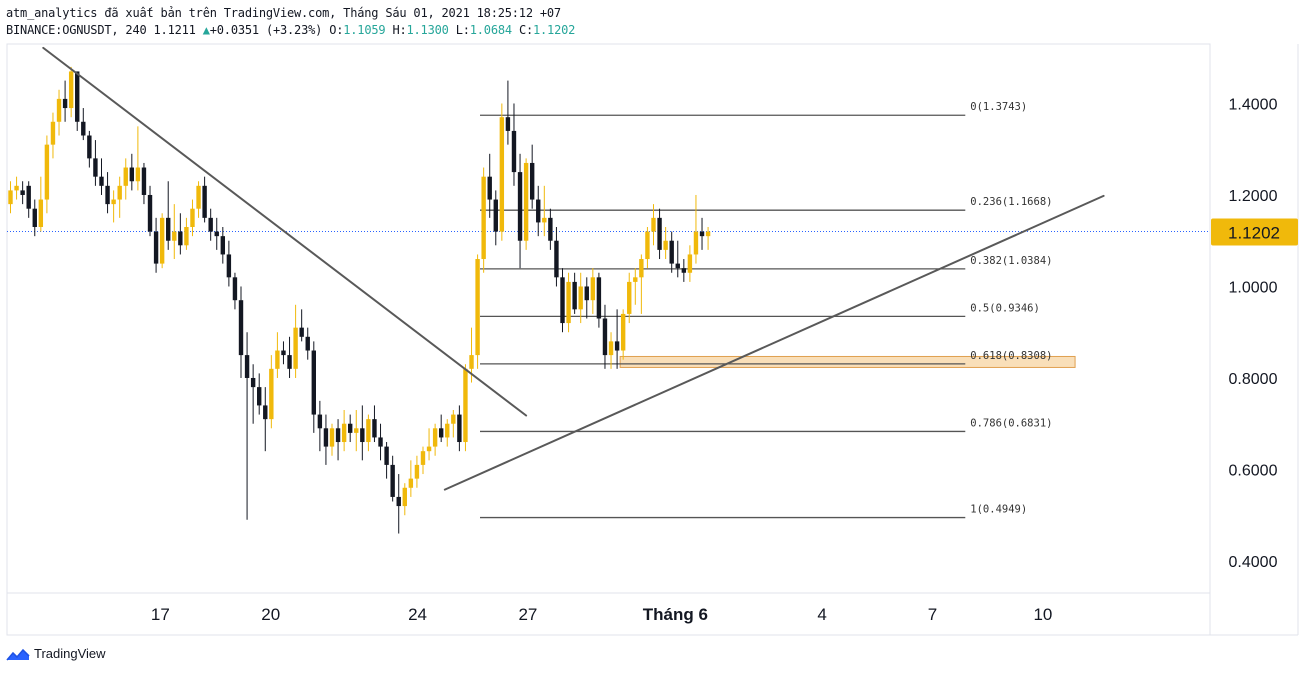 The width and height of the screenshot is (1305, 674). What do you see at coordinates (1253, 379) in the screenshot?
I see `y-tick-label: 0.8000` at bounding box center [1253, 379].